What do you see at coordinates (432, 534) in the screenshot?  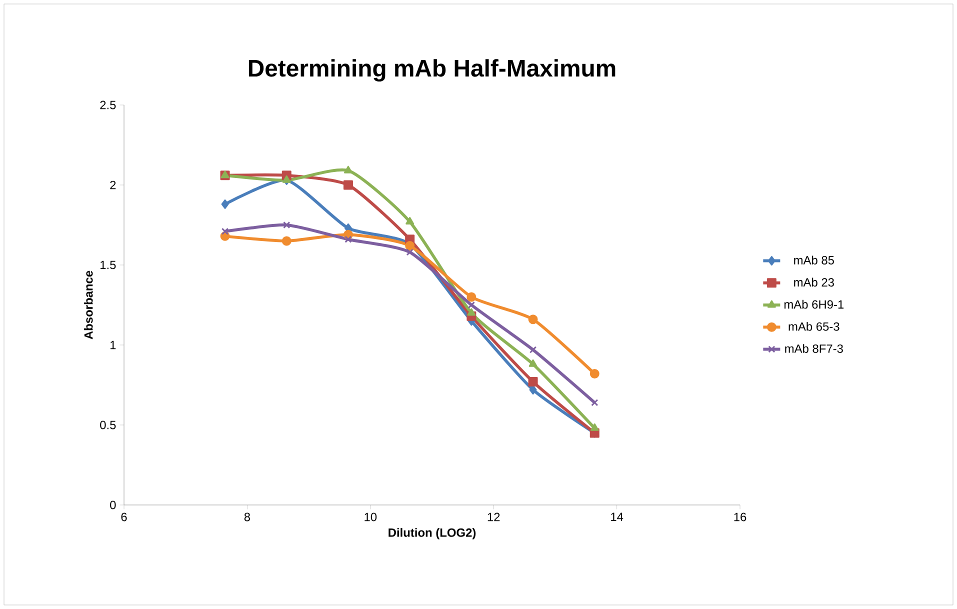 I see `x-axis-title: Dilution (LOG2)` at bounding box center [432, 534].